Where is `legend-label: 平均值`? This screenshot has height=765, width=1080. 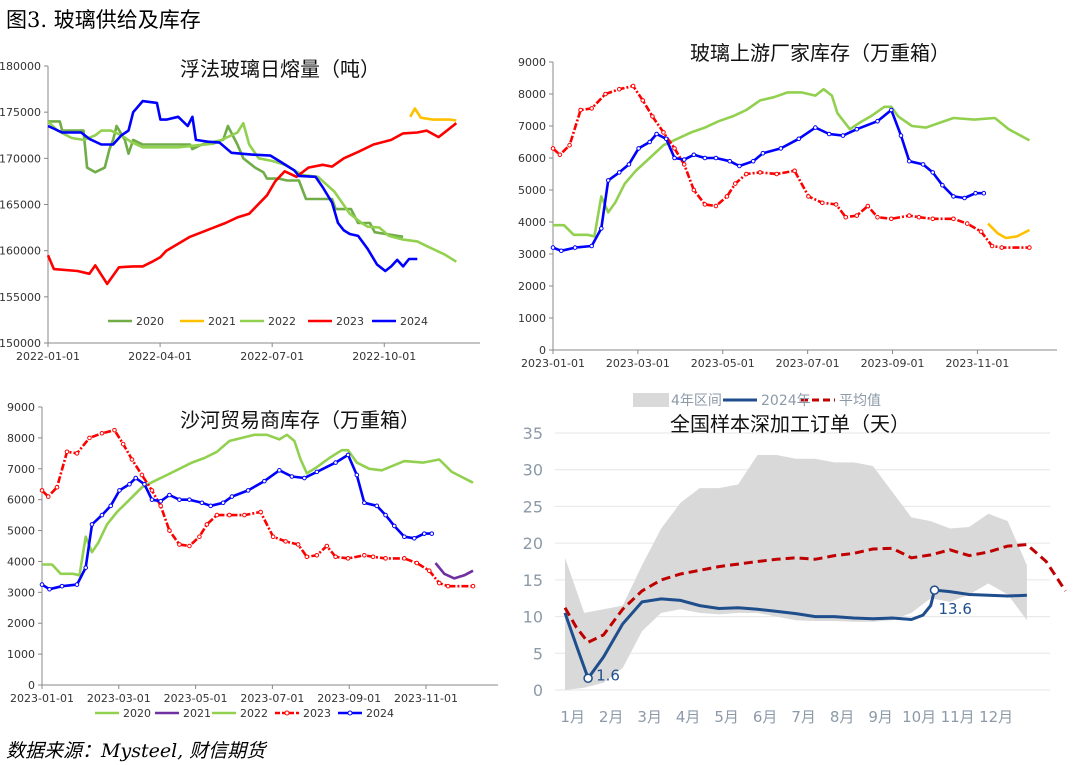 legend-label: 平均值 is located at coordinates (860, 401).